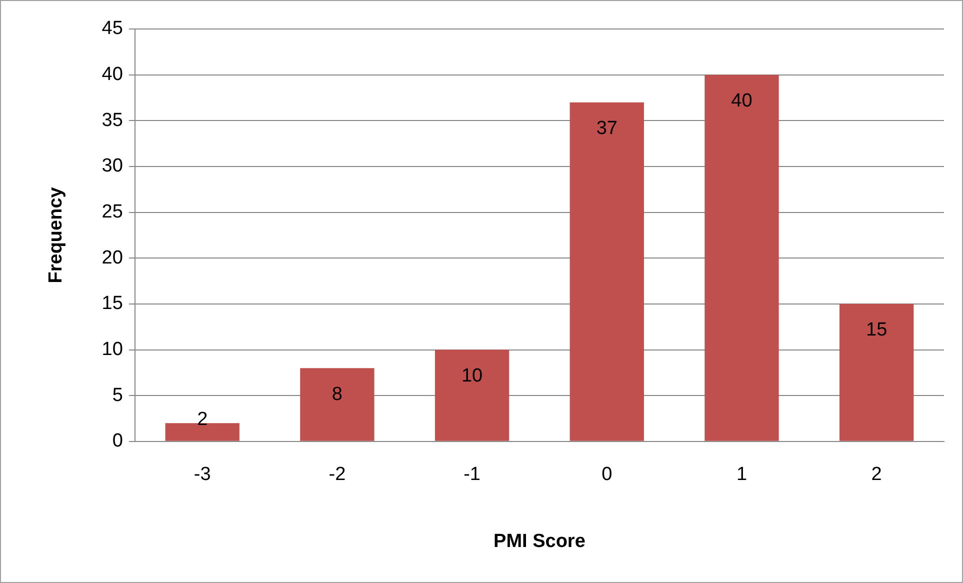  I want to click on y-tick-label: 0, so click(117, 441).